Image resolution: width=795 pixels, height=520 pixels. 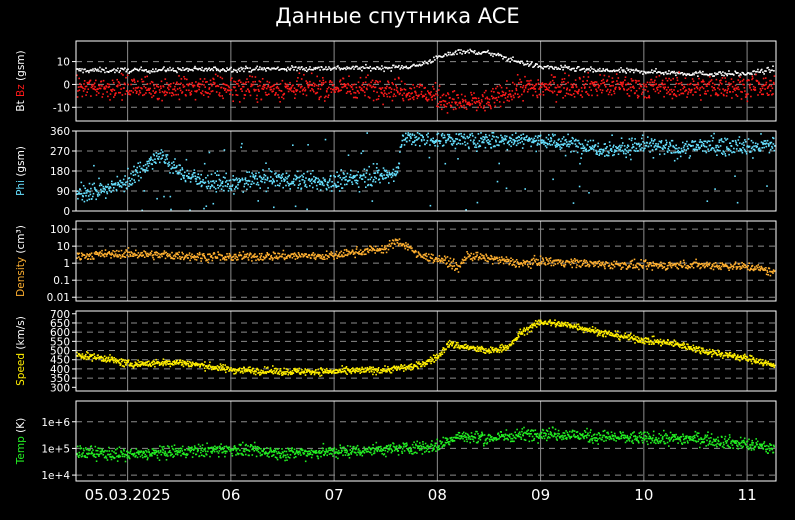 What do you see at coordinates (21, 67) in the screenshot?
I see `y-axis-label-part: (gsm)` at bounding box center [21, 67].